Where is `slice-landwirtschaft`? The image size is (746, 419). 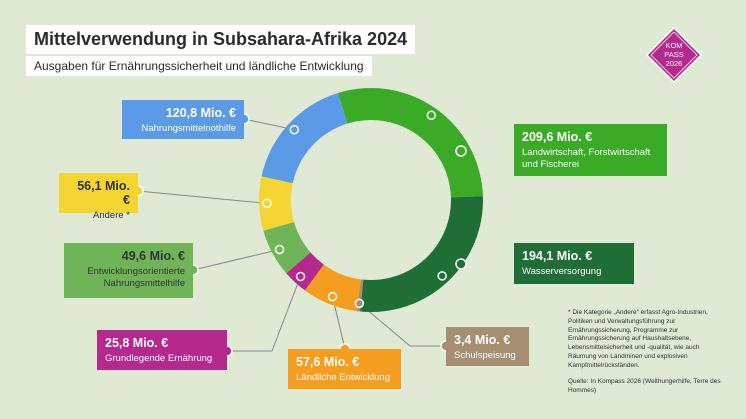 slice-landwirtschaft is located at coordinates (410, 143).